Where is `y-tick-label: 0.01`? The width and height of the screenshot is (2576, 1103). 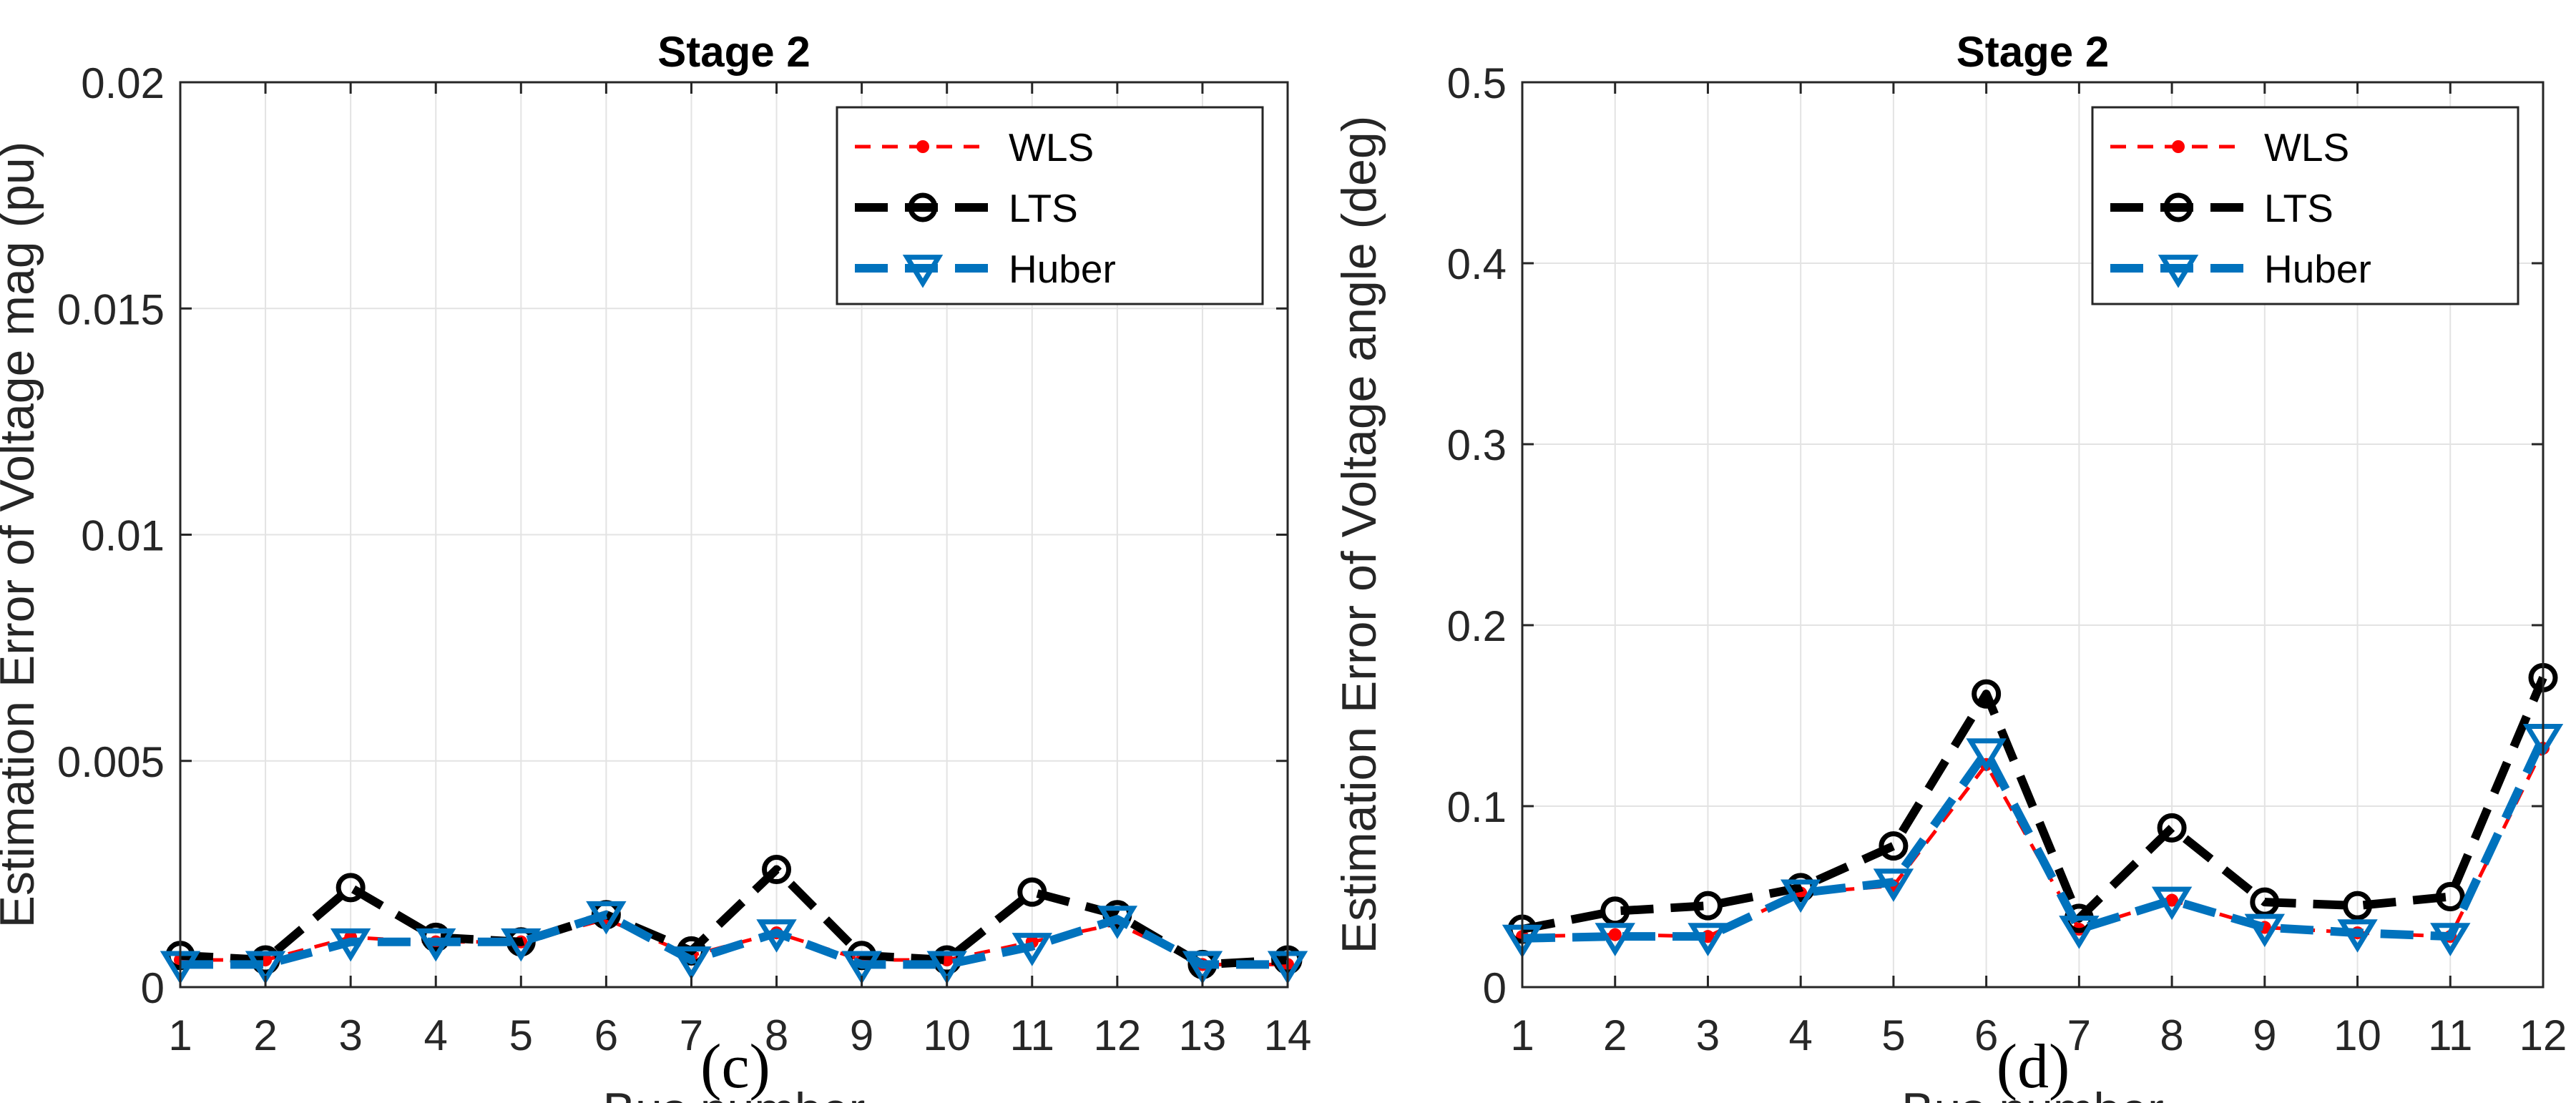 y-tick-label: 0.01 is located at coordinates (123, 536).